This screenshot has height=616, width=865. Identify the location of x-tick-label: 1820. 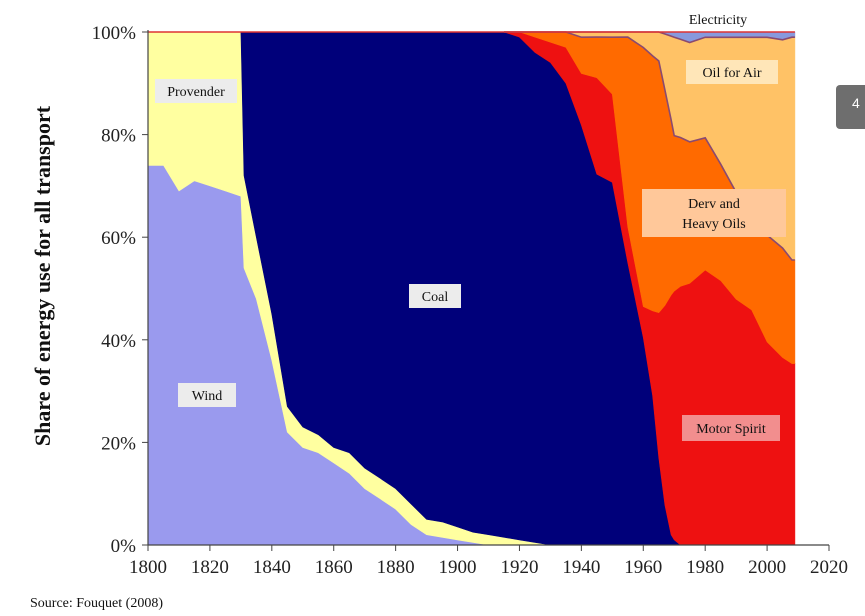
(210, 567).